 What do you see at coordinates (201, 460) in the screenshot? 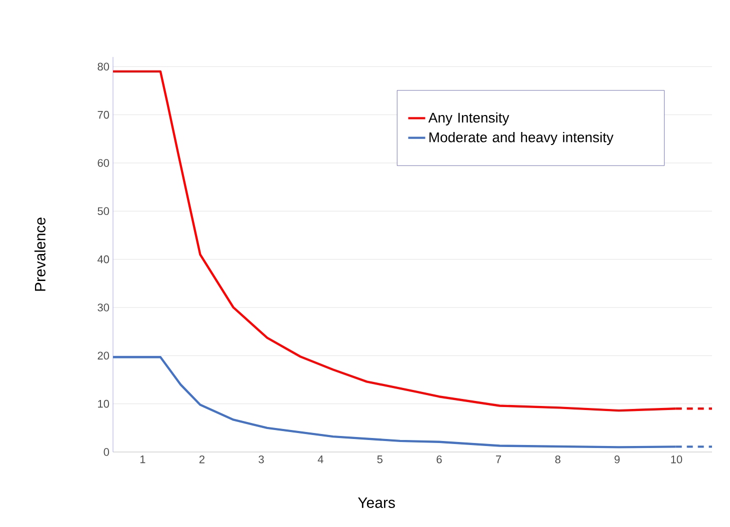
I see `x-tick-label: 2` at bounding box center [201, 460].